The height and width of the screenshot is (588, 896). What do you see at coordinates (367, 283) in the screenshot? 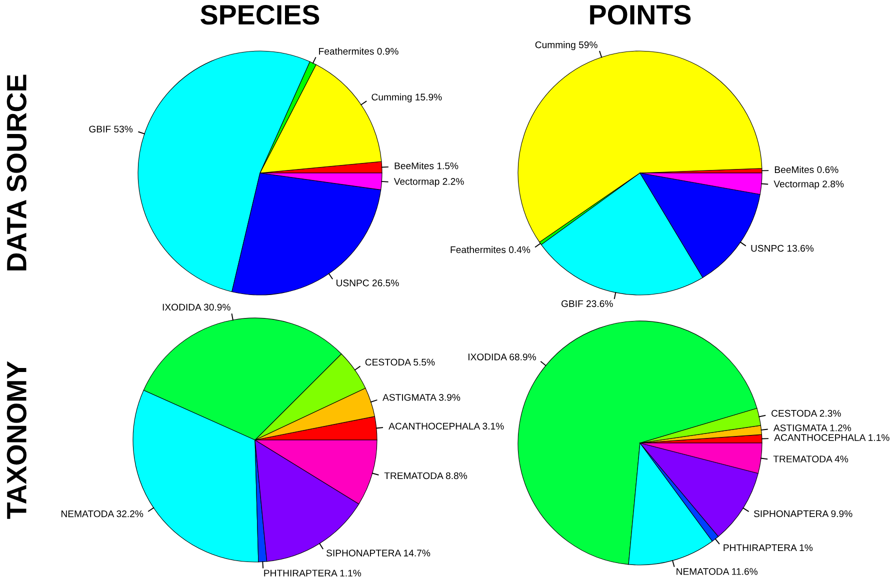
I see `slice-label: USNPC 26.5%` at bounding box center [367, 283].